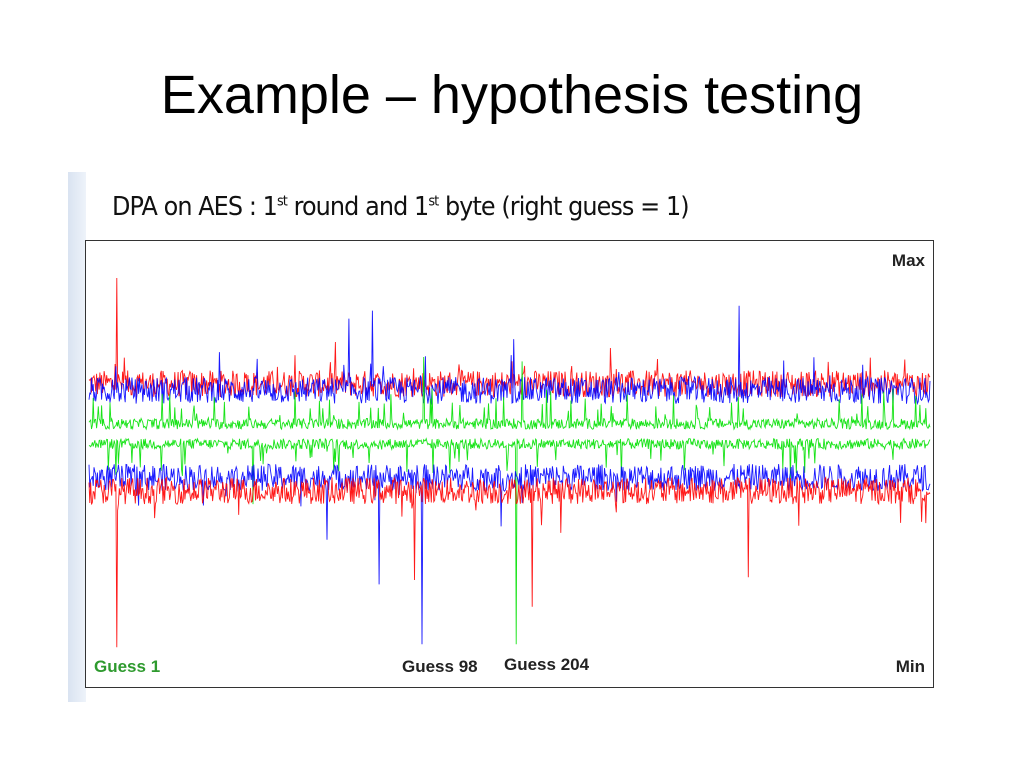  Describe the element at coordinates (358, 207) in the screenshot. I see `chart-title-mid: round and 1` at that location.